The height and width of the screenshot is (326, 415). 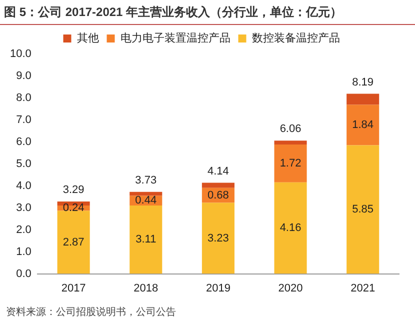 I want to click on data-label: 2.87, so click(x=73, y=242).